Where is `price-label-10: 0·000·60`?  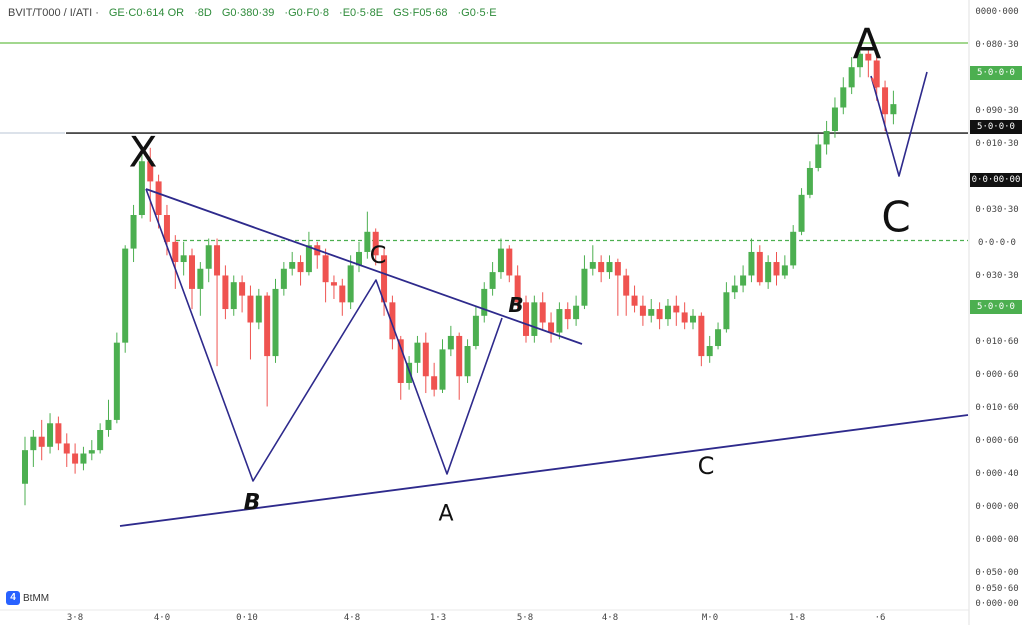 price-label-10: 0·000·60 is located at coordinates (997, 441).